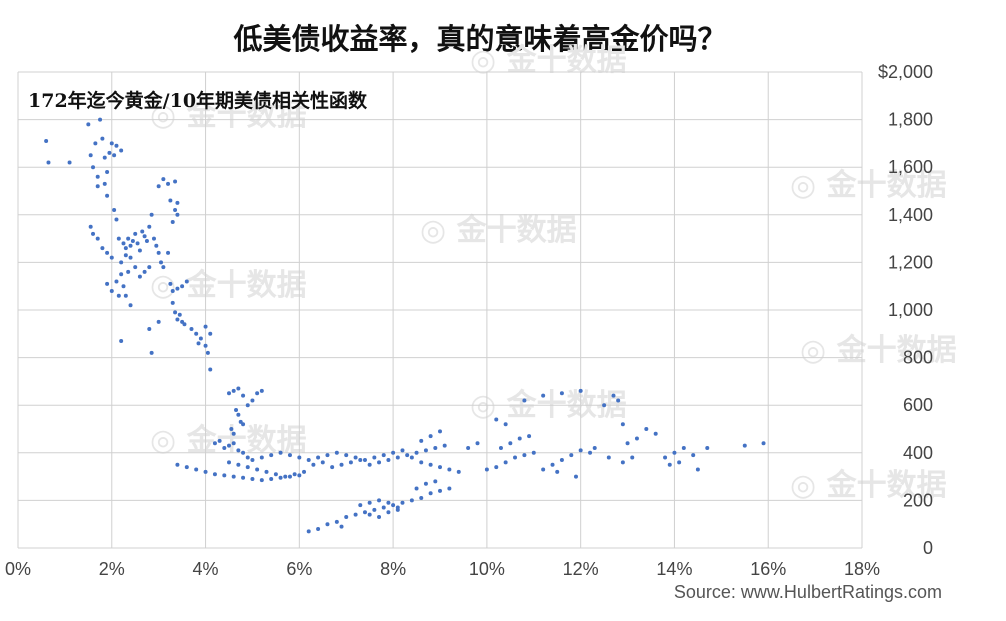  Describe the element at coordinates (480, 39) in the screenshot. I see `chart-title: 低美债收益率，真的意味着高金价吗？` at that location.